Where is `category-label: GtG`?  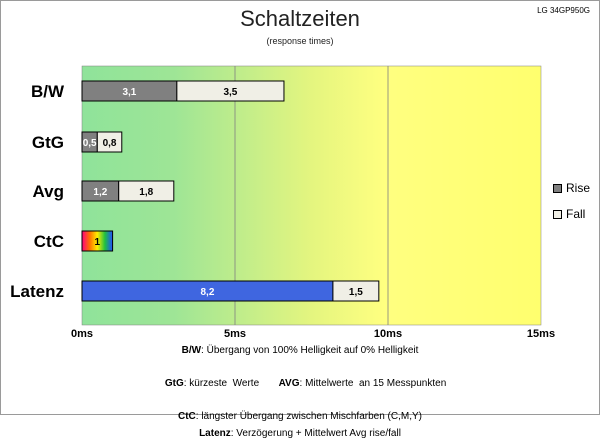 category-label: GtG is located at coordinates (48, 142).